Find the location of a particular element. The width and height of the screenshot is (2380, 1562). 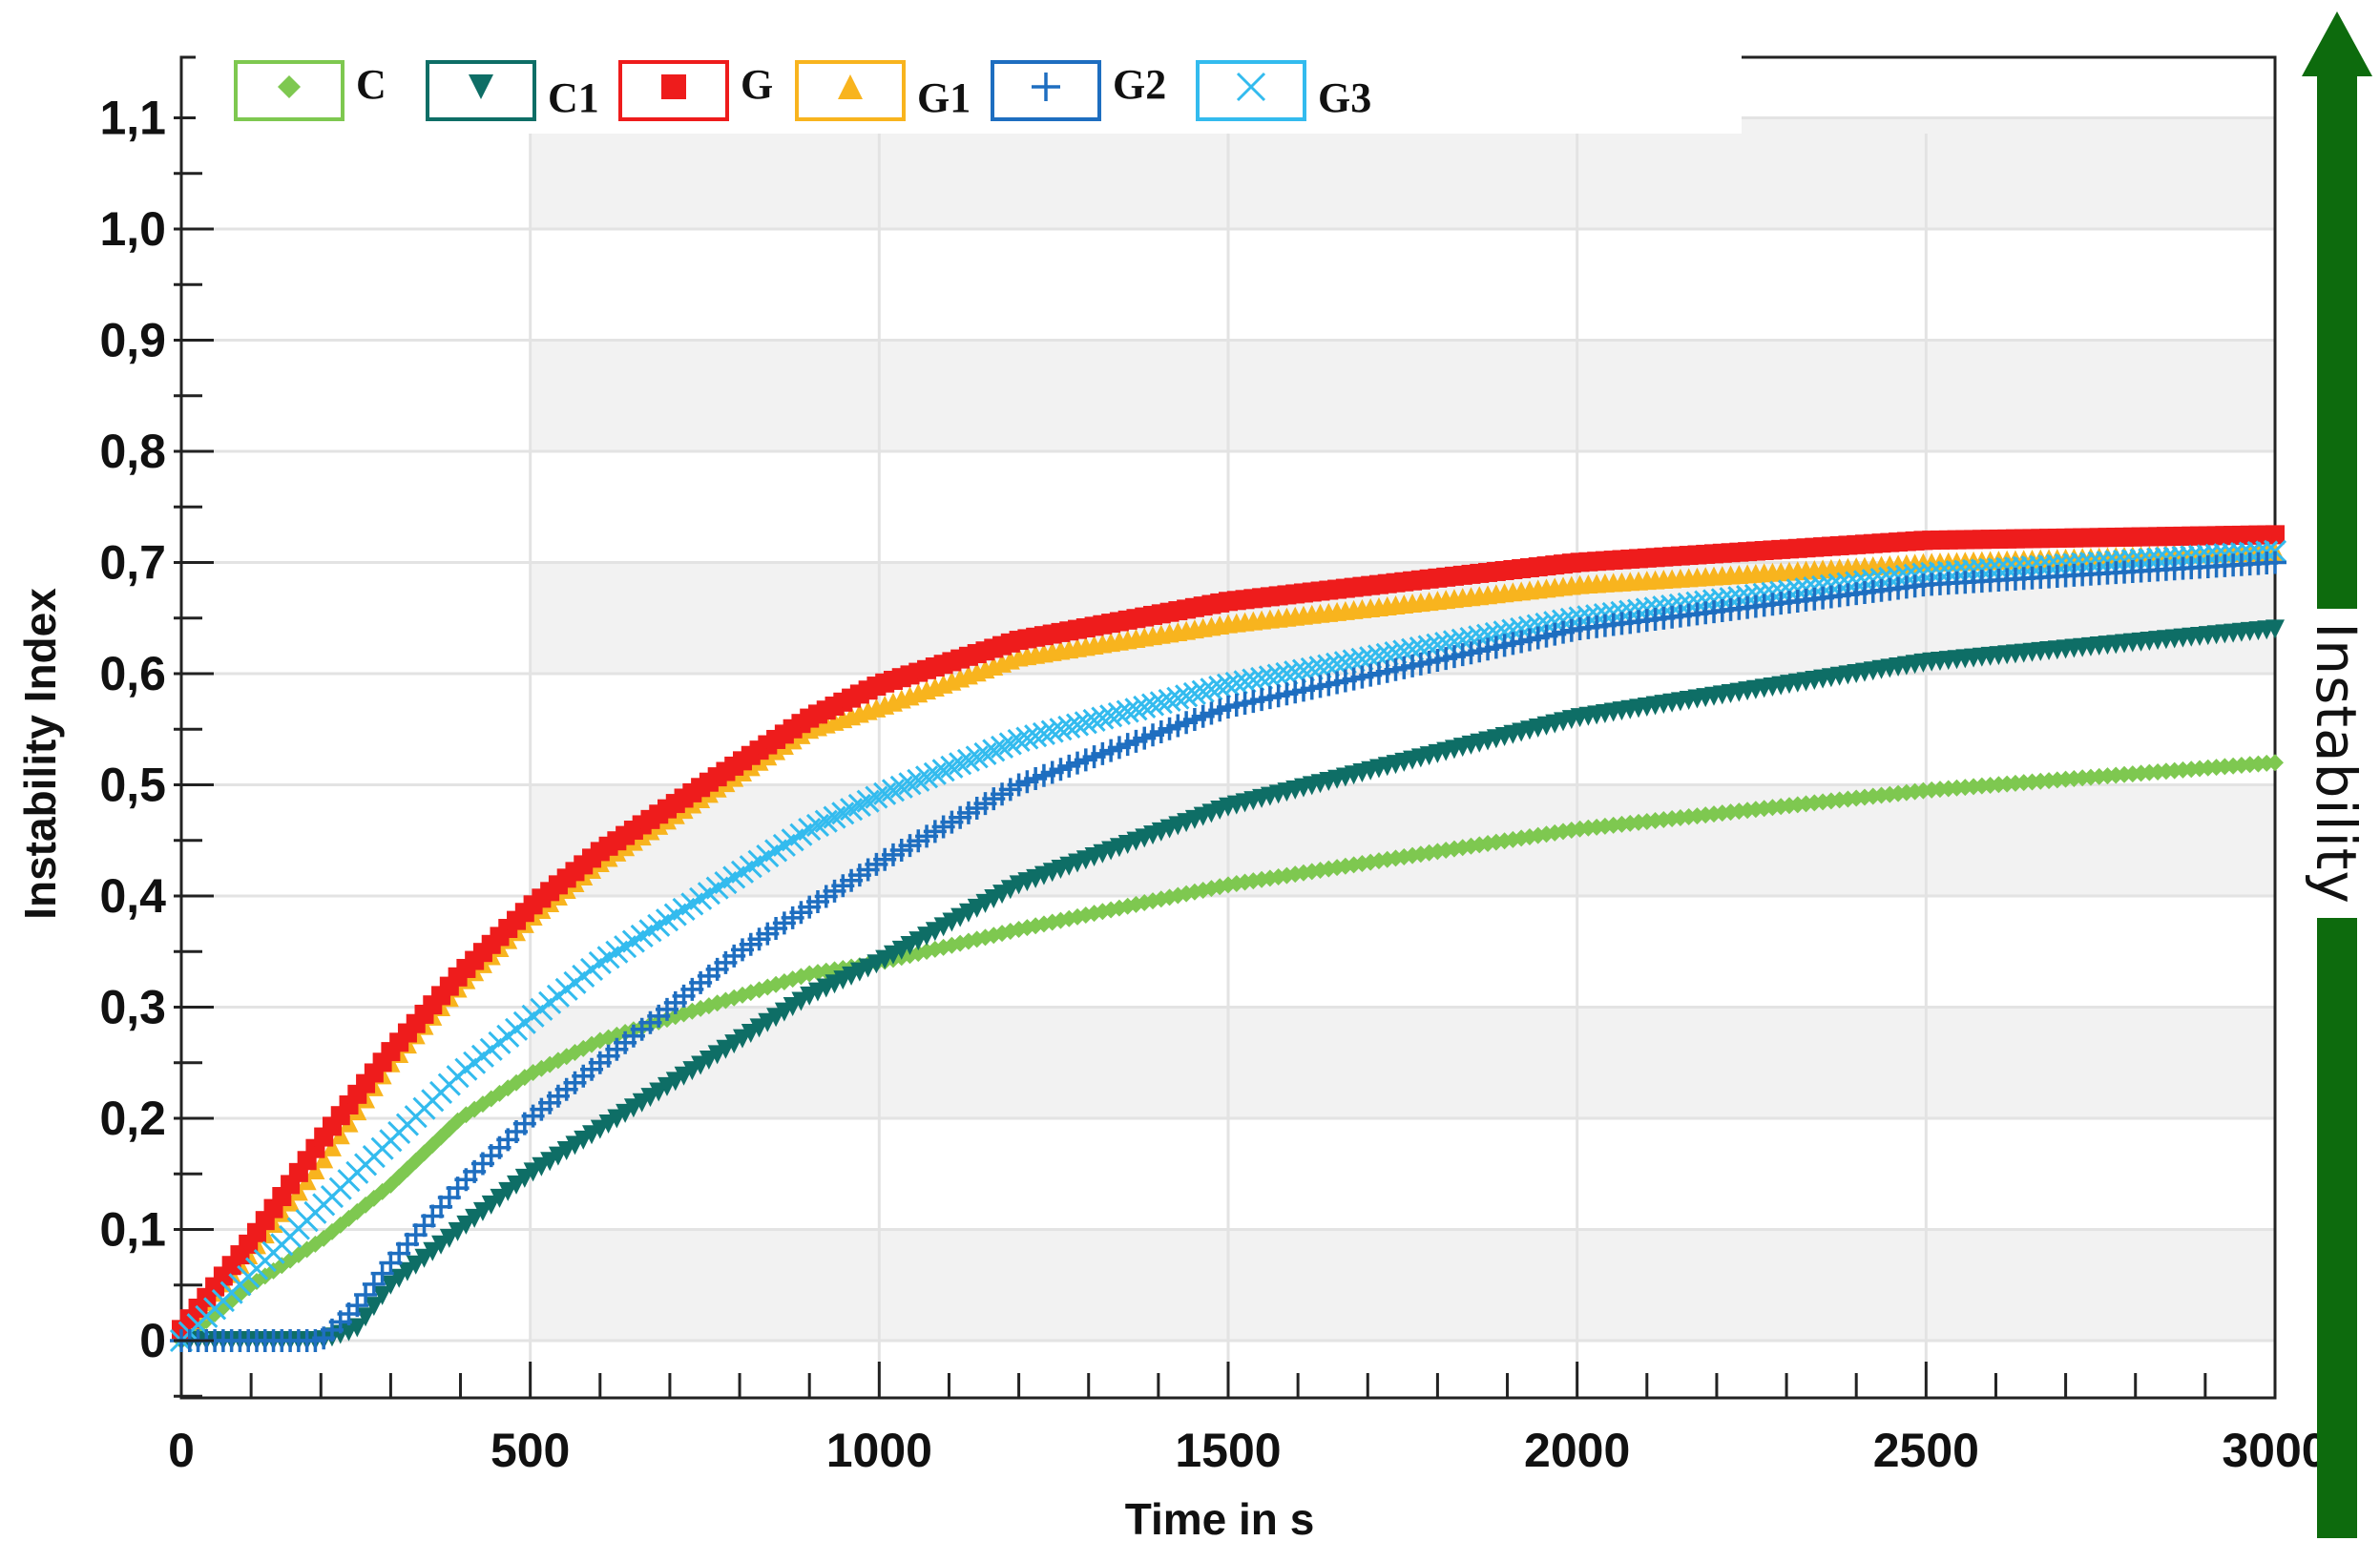

y-axis: 0 0,1 0,2 0,3 0,4 0,5 0,6 0,7 0,8 0,9 1,0 1,1 is located at coordinates (156, 745).